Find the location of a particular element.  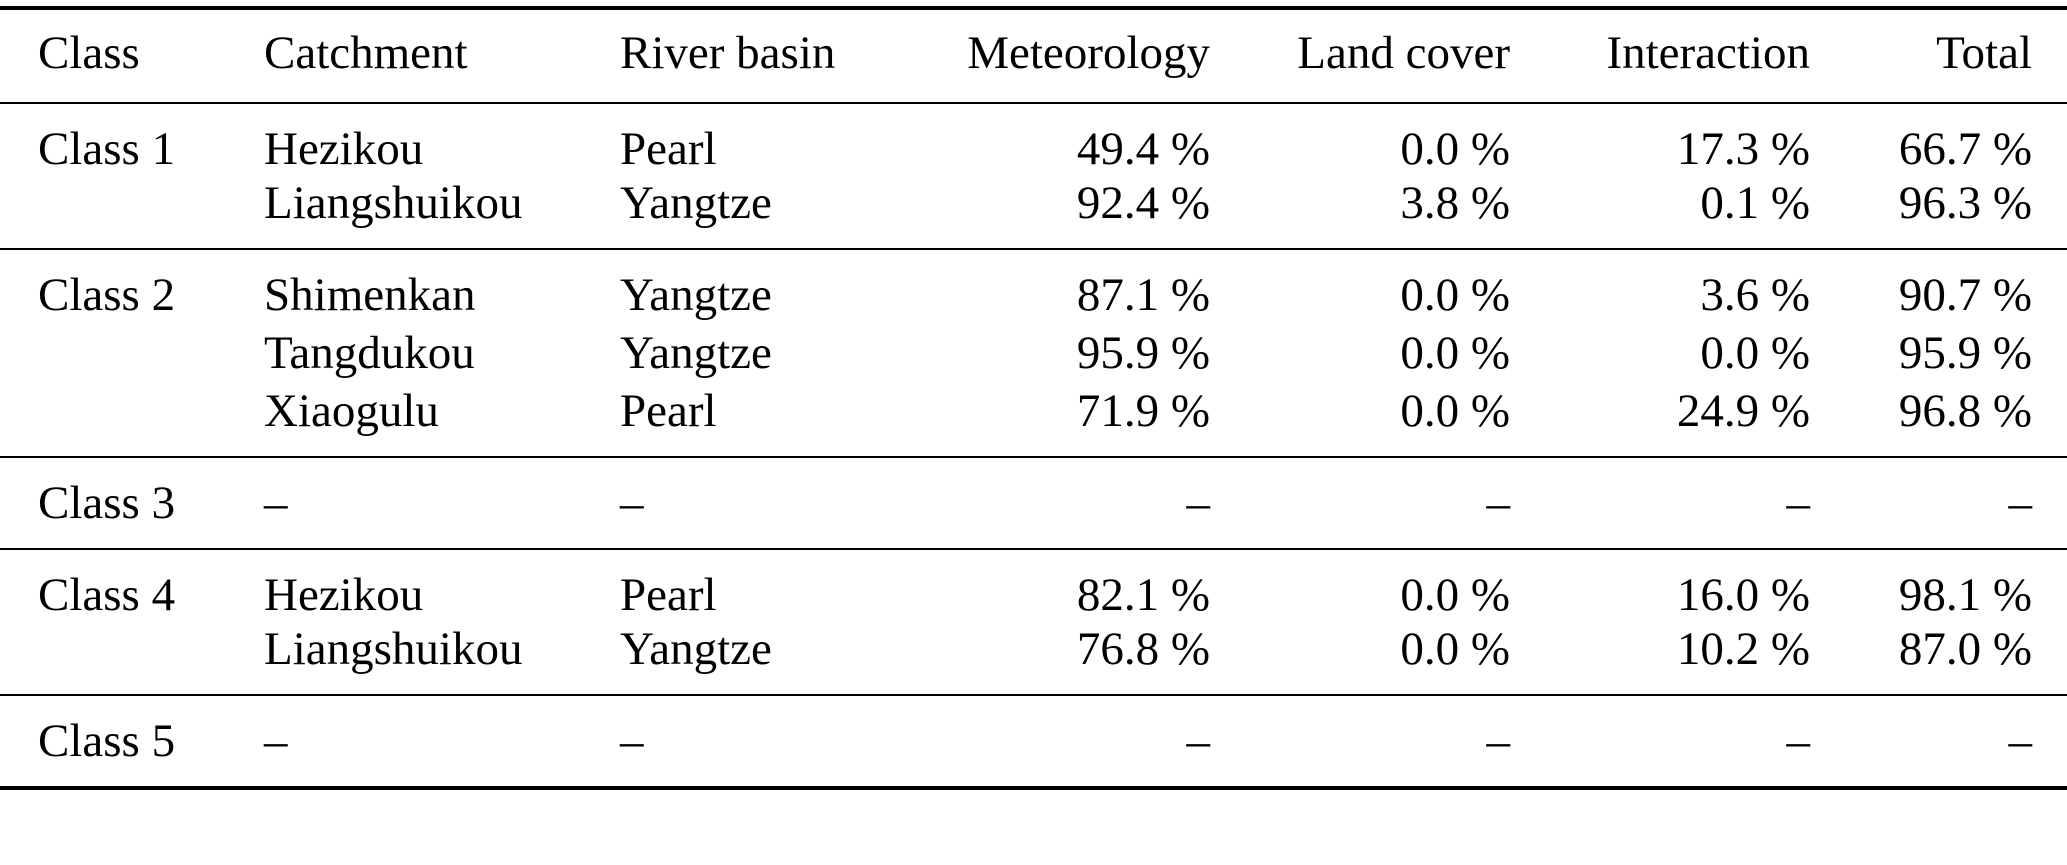

cell-meteorology: 82.1 % is located at coordinates (1143, 595).